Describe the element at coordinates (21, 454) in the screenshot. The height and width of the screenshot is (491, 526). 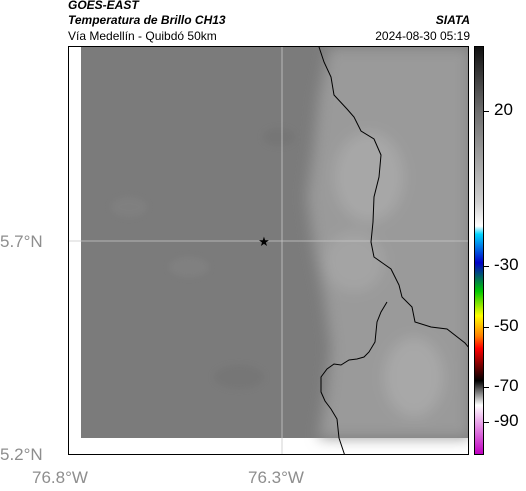
I see `lat-label-lower: 5.2°N` at that location.